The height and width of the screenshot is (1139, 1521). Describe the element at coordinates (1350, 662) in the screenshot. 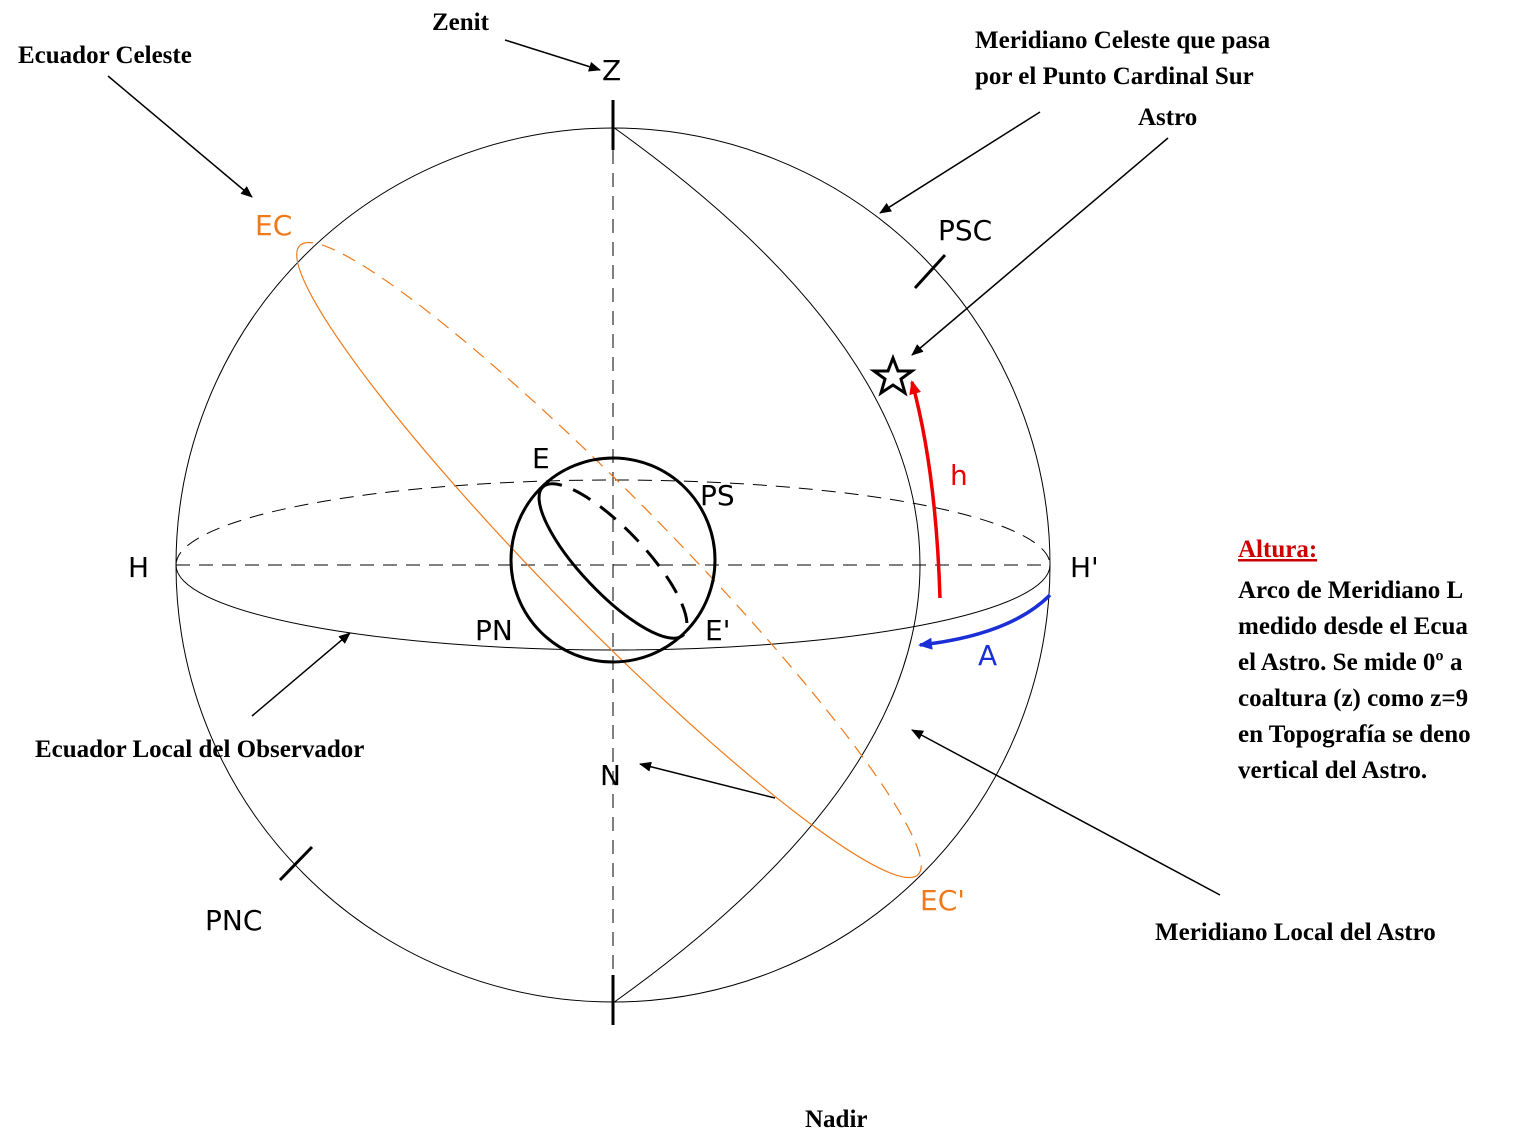

I see `note-line: el Astro. Se mide 0º a` at that location.